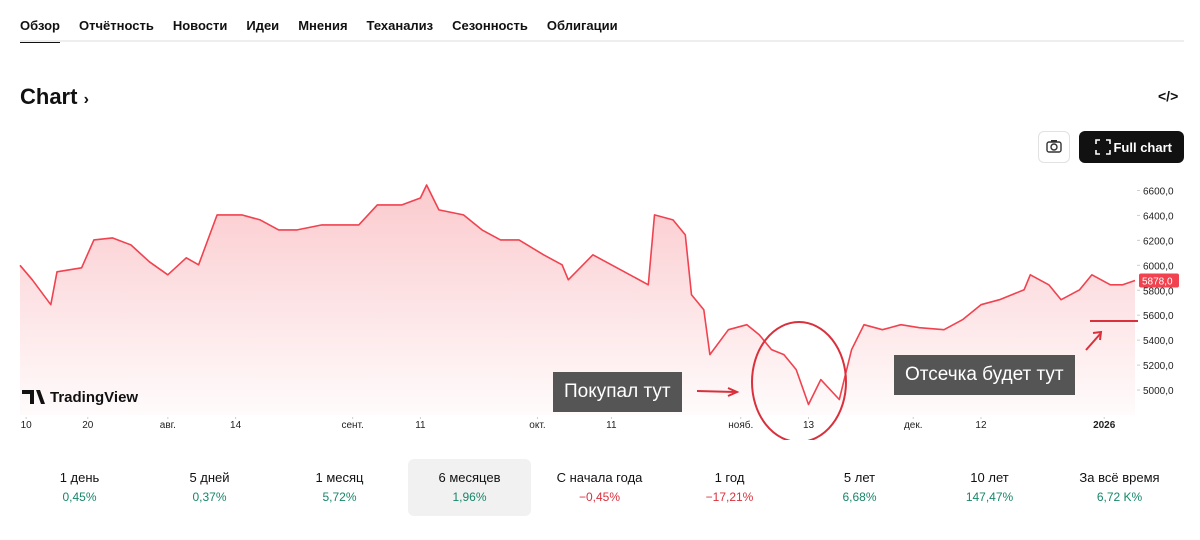 The image size is (1200, 540). I want to click on y-tick-label: 6200,0, so click(1158, 241).